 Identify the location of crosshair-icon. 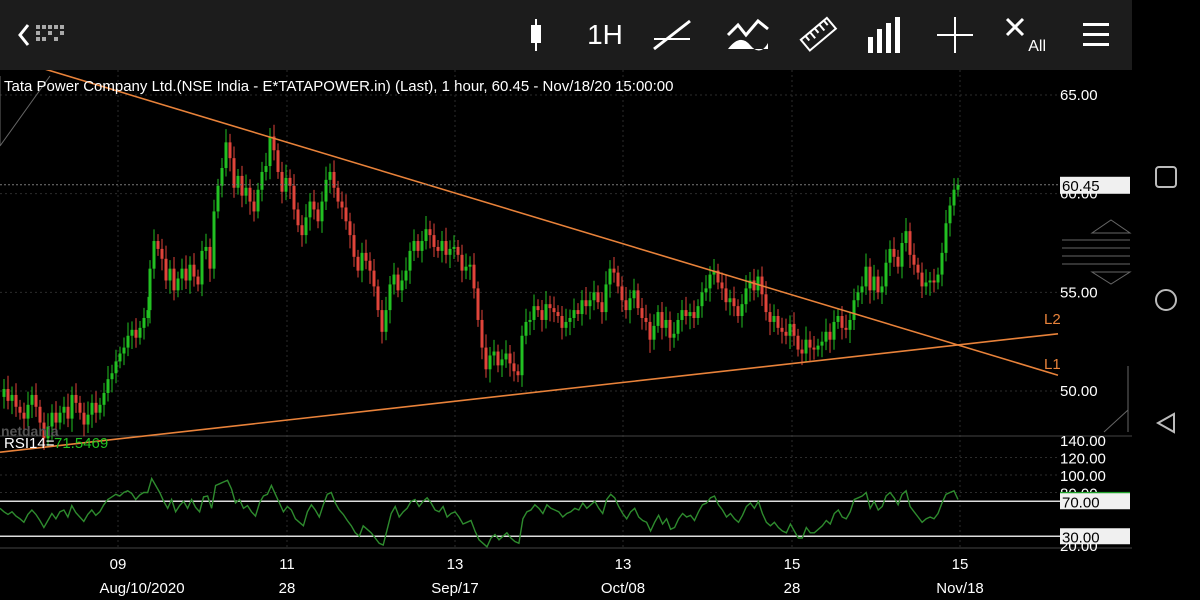
(955, 35).